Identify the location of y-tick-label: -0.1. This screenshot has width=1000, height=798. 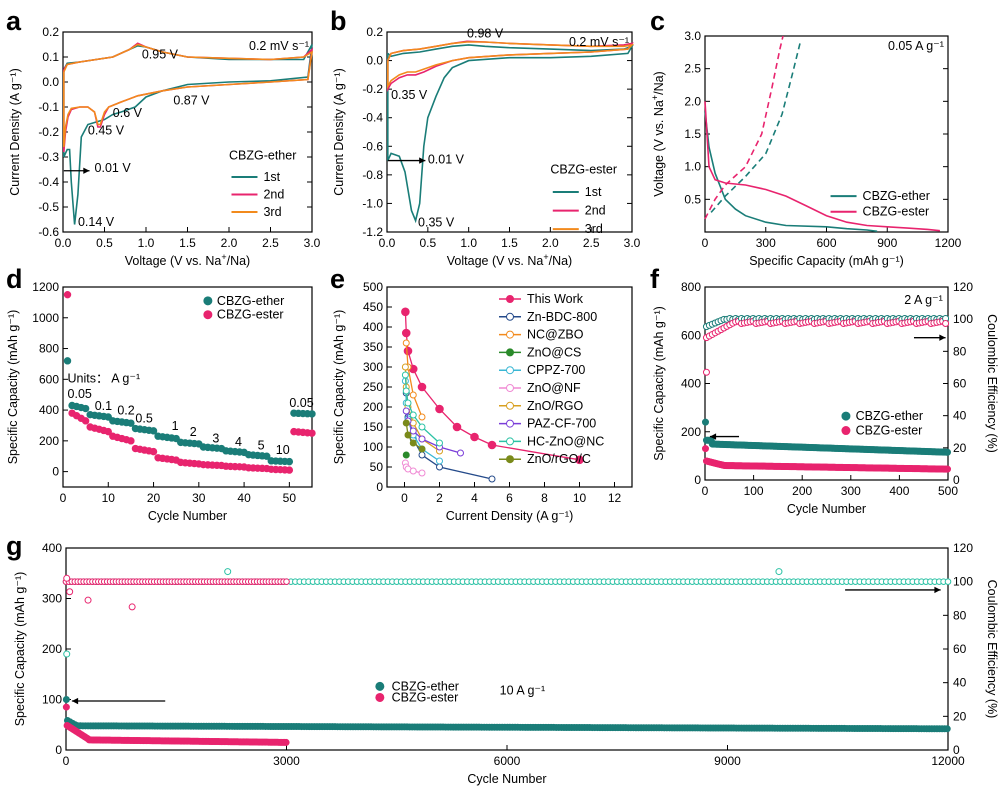
(48, 107).